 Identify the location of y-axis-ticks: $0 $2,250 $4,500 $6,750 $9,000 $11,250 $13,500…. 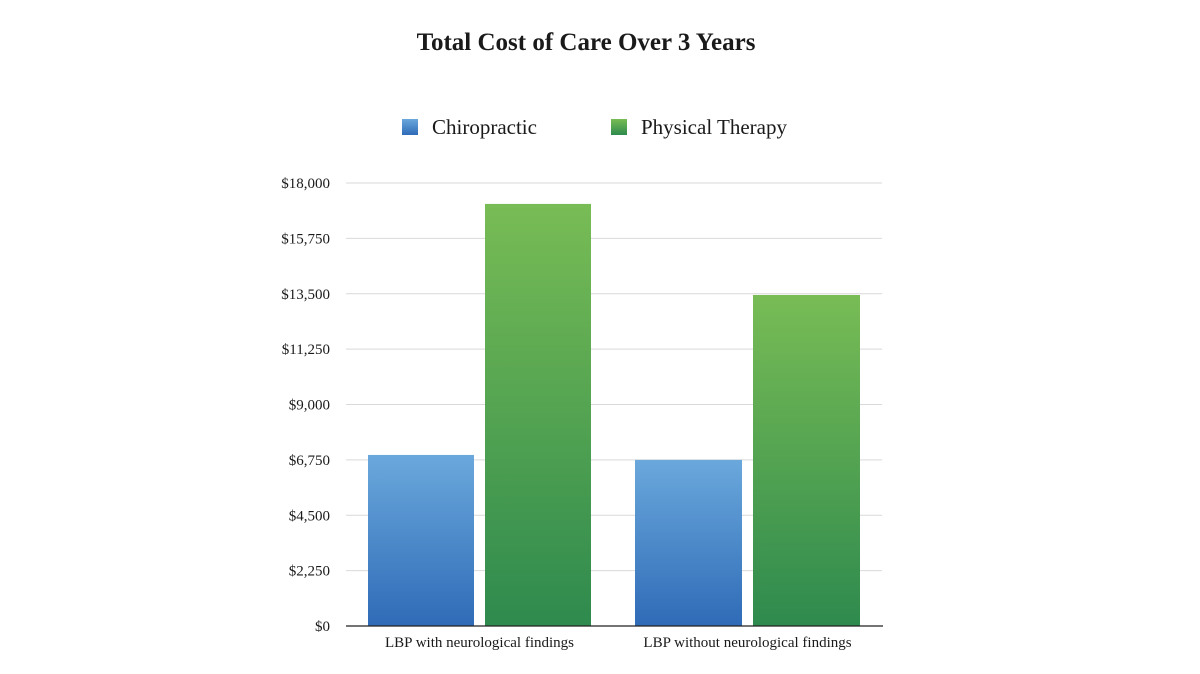
(305, 405).